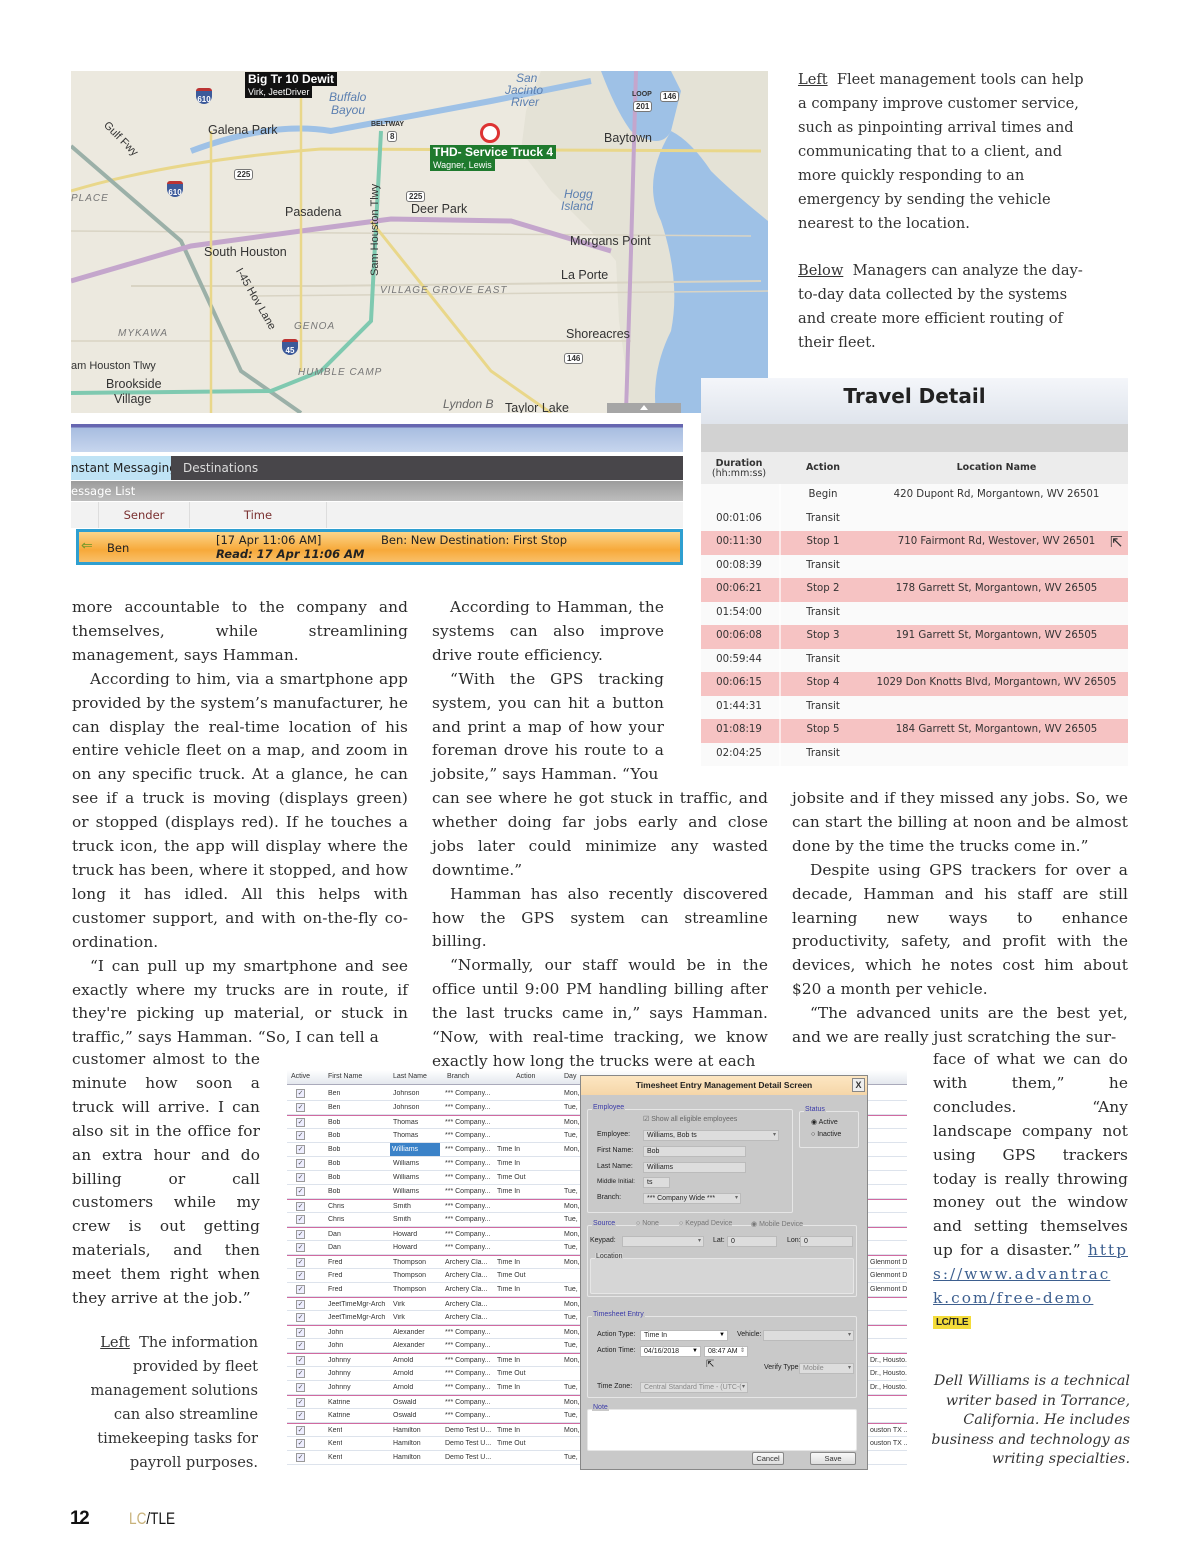 The width and height of the screenshot is (1200, 1558). I want to click on travel-row: Begin 420 Dupont Rd, Morgantown, WV 26501, so click(914, 496).